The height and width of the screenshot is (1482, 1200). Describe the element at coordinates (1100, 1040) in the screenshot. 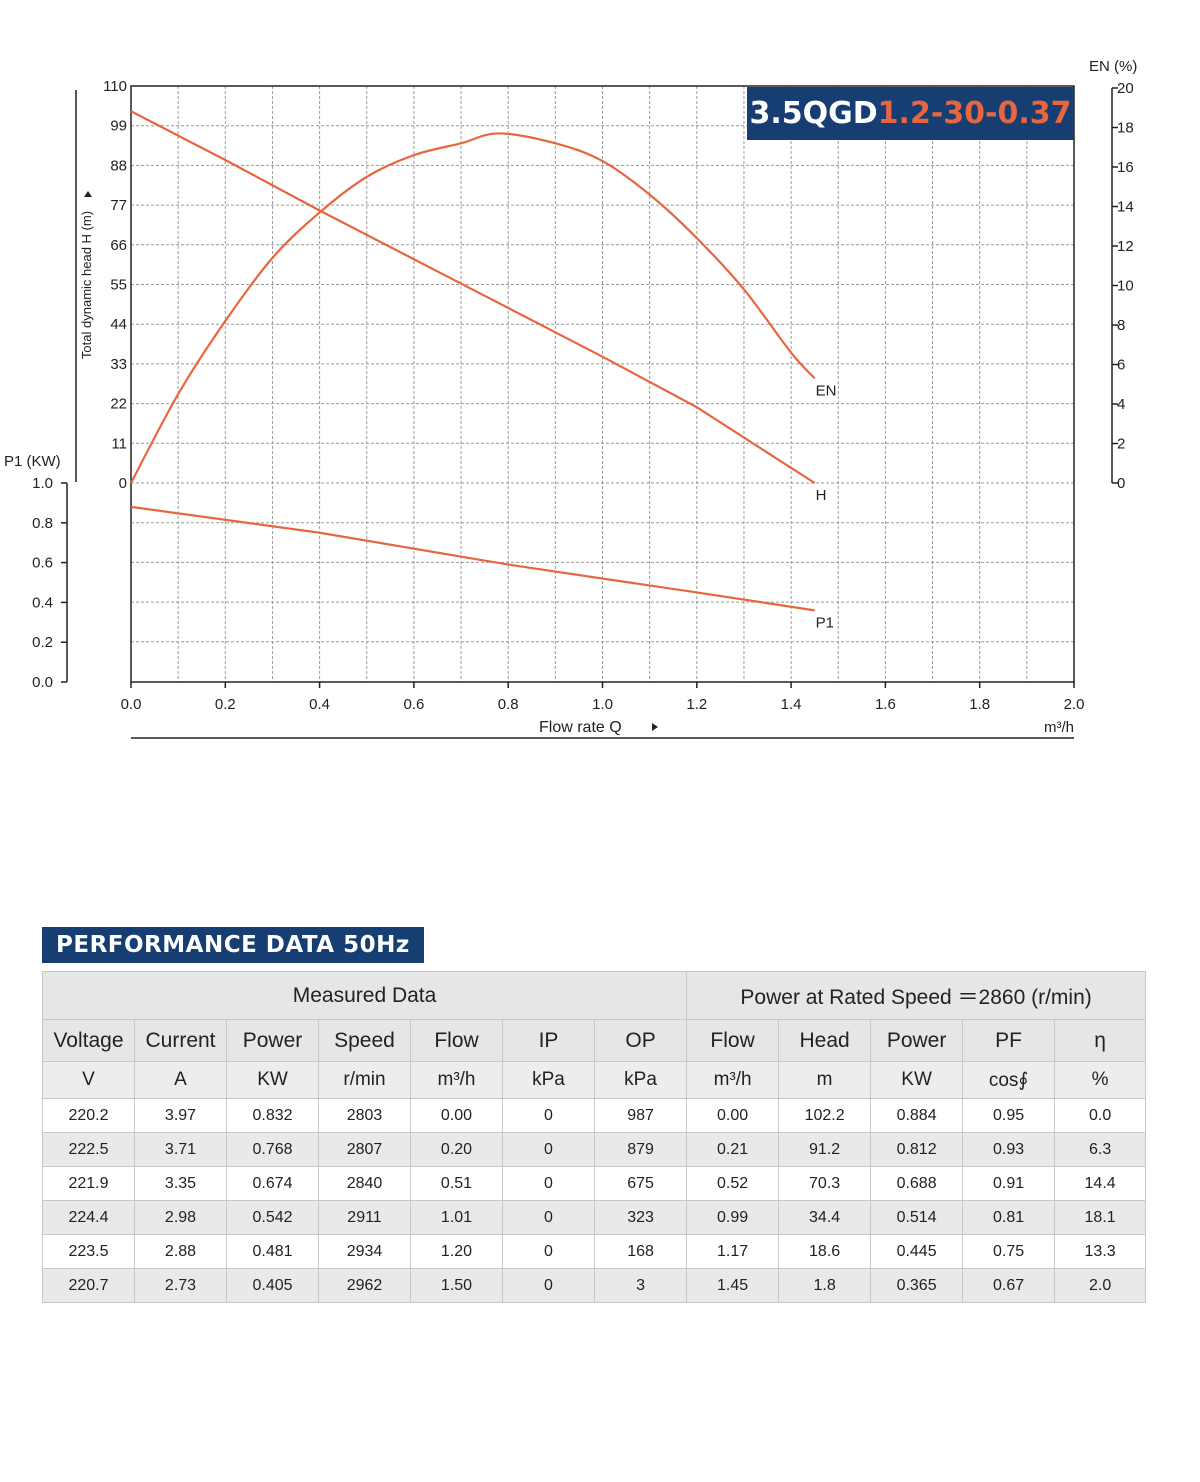

I see `column-header: η` at that location.